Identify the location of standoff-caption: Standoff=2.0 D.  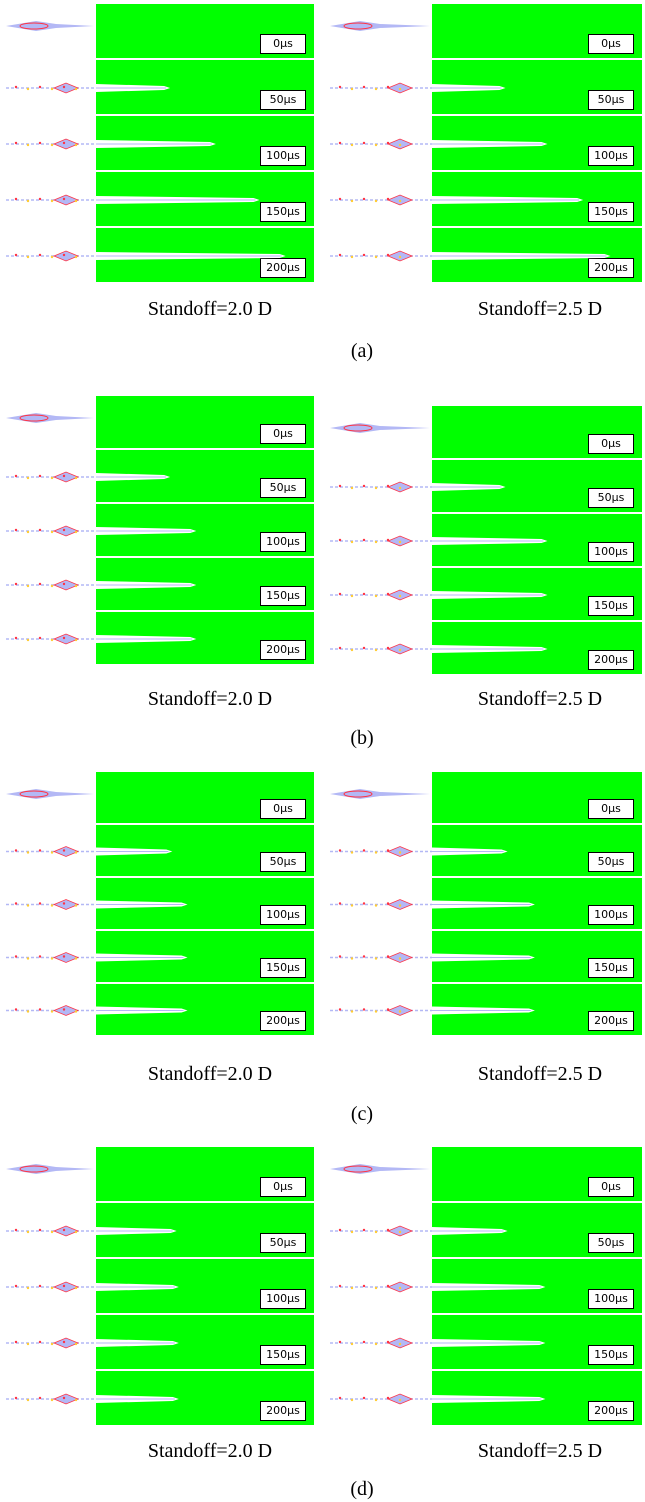
(210, 1074).